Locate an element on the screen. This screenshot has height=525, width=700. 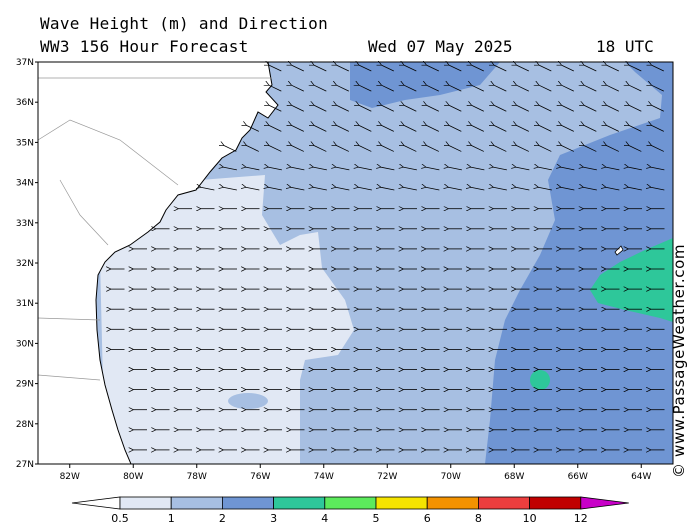
colorbar-label: 12 is located at coordinates (581, 518).